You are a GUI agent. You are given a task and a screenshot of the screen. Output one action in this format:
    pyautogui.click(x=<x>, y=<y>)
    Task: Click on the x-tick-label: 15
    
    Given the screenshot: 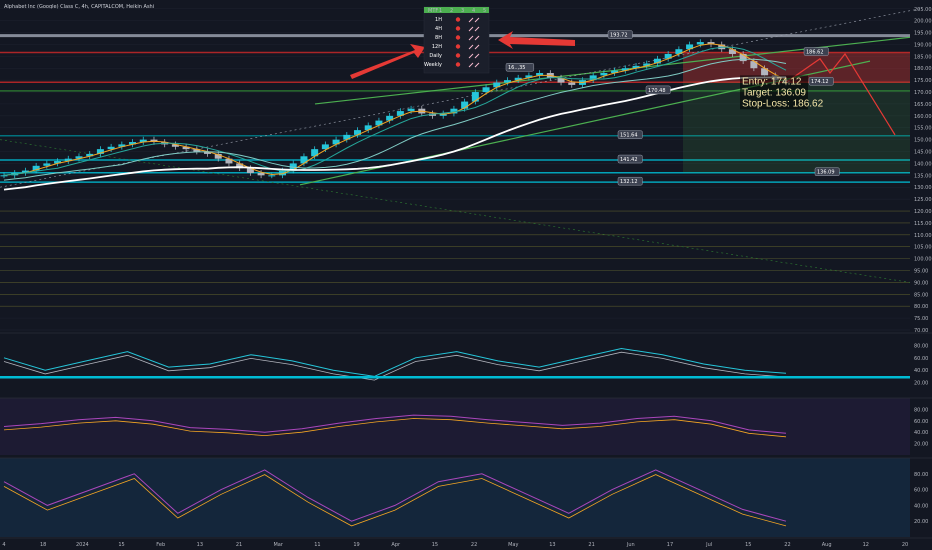 What is the action you would take?
    pyautogui.click(x=121, y=545)
    